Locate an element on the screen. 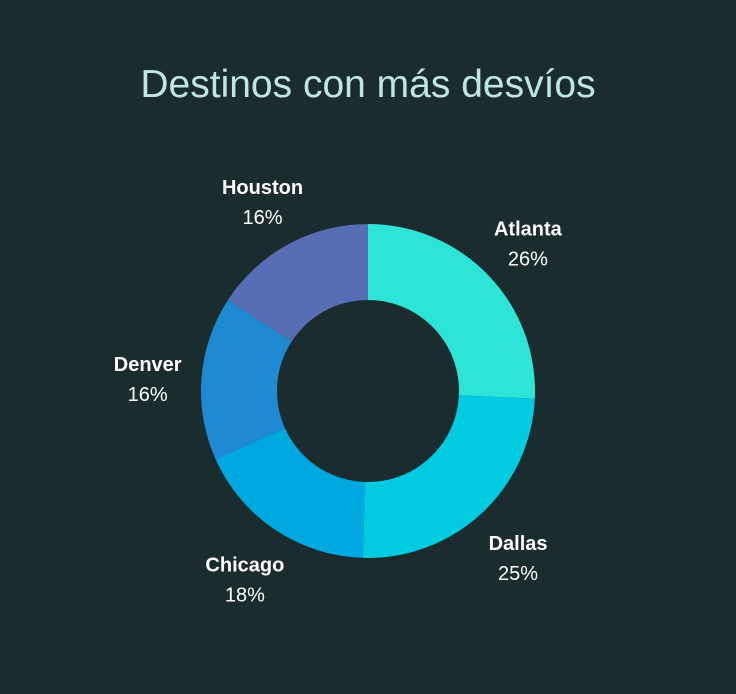 The height and width of the screenshot is (694, 736). slice-label-atlanta: Atlanta is located at coordinates (528, 229).